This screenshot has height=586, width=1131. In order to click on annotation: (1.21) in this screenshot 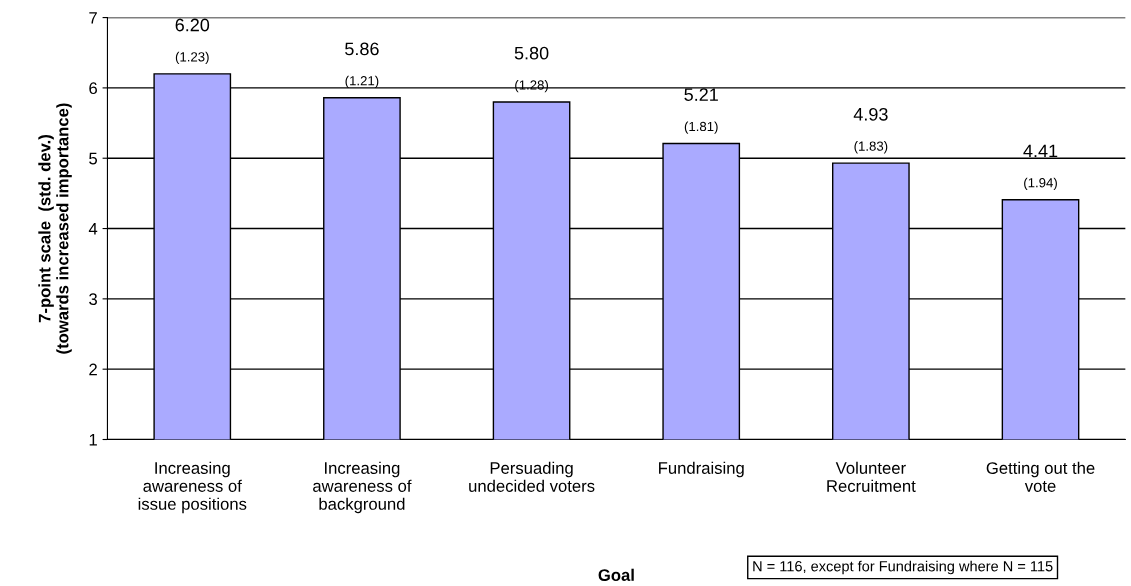, I will do `click(362, 82)`.